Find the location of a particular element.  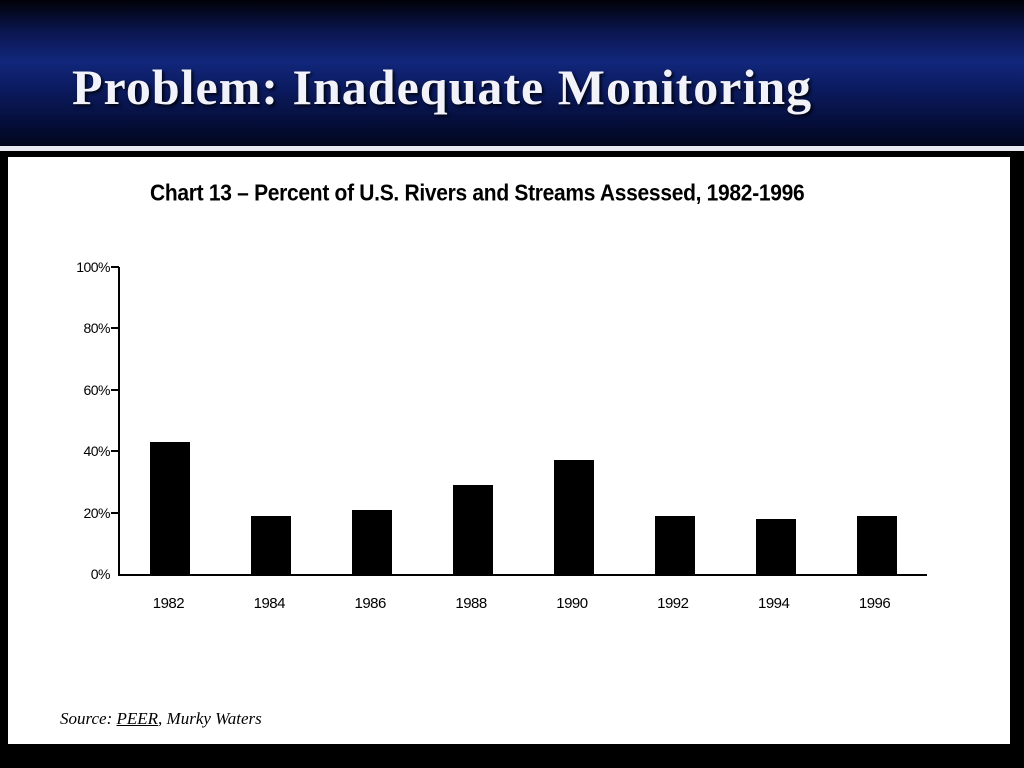

y-tick-label: 100% is located at coordinates (93, 267).